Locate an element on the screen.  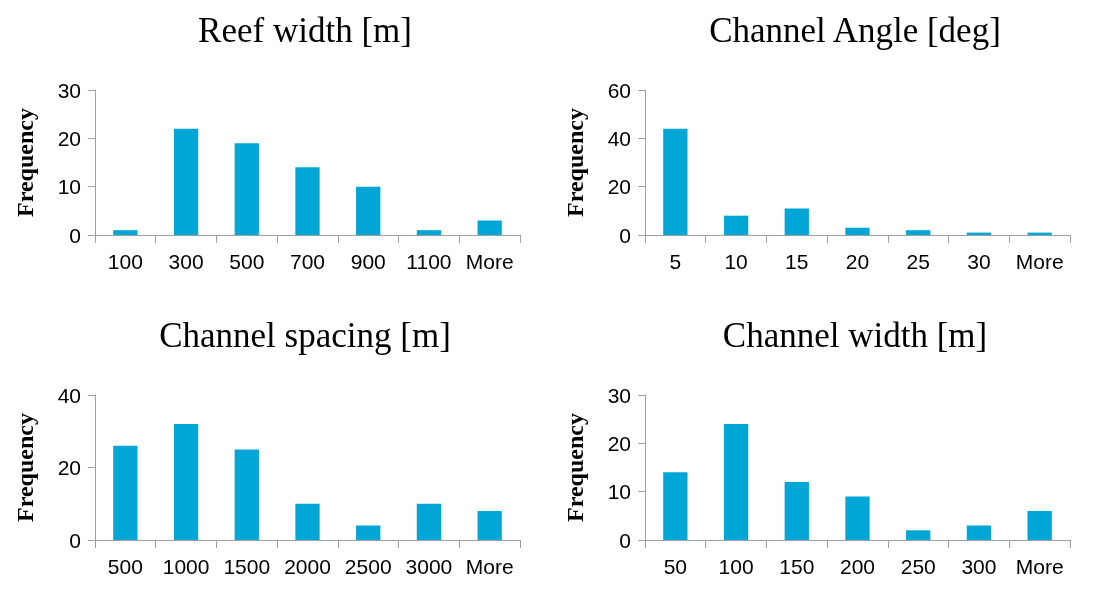
x-tick-label: 15 is located at coordinates (797, 261).